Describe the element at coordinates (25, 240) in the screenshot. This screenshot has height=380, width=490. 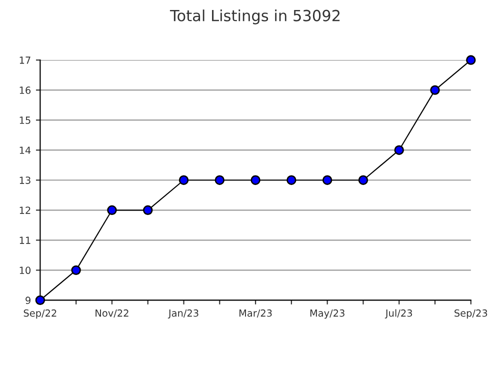
I see `y-tick-label: 11` at that location.